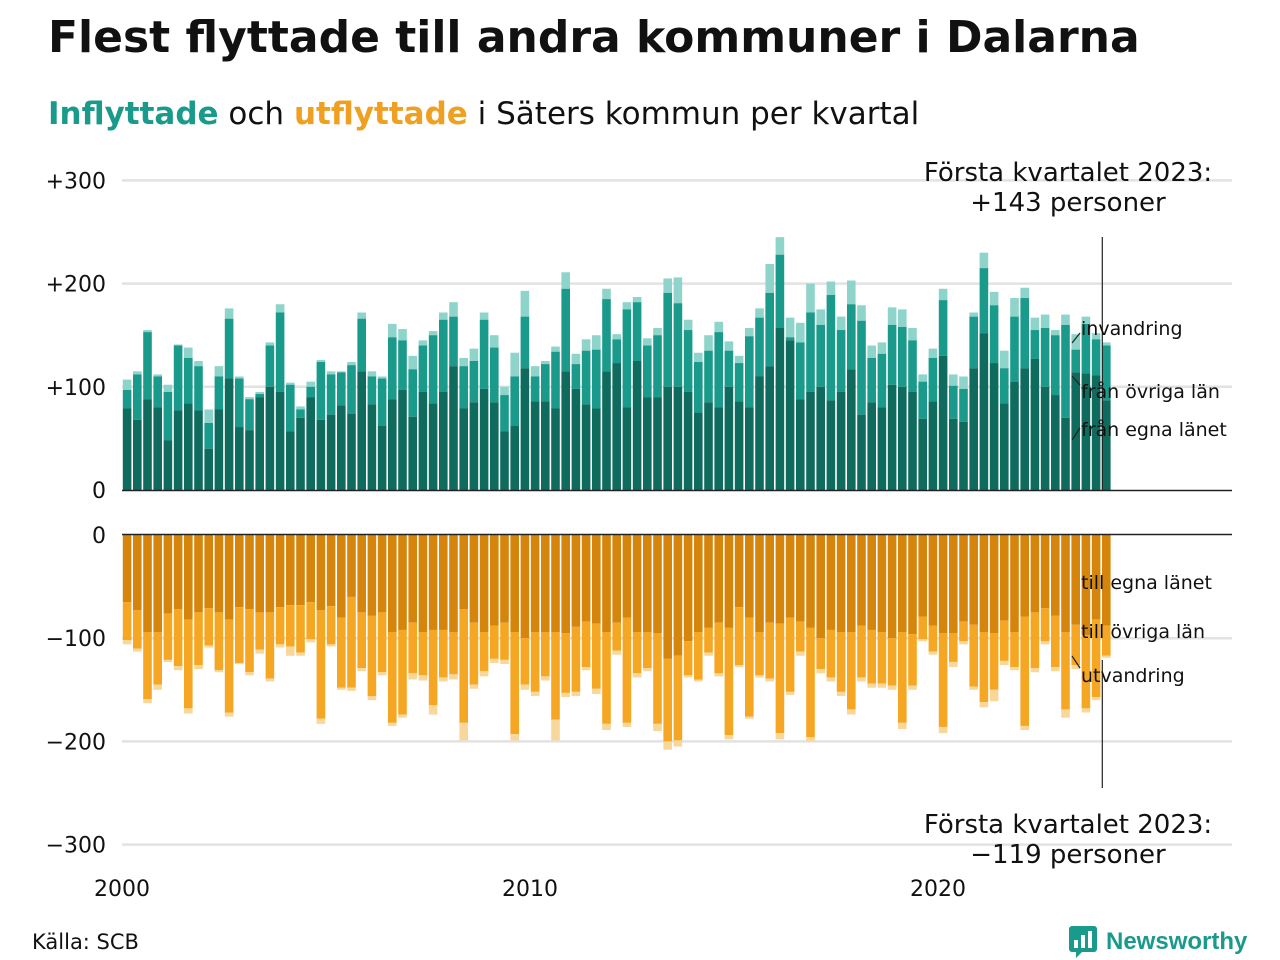 The height and width of the screenshot is (960, 1280). I want to click on brand-name: Newsworthy, so click(1177, 941).